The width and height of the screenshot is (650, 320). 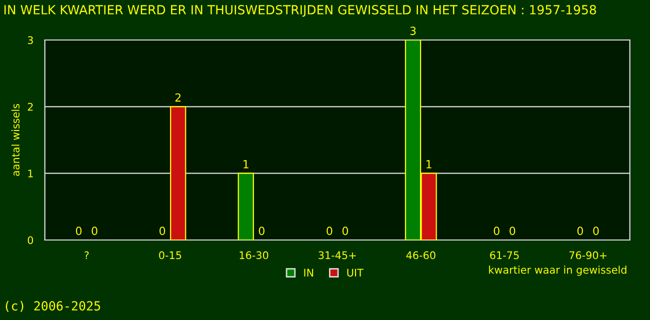 I want to click on text: (c) 2006-2025, so click(x=53, y=306).